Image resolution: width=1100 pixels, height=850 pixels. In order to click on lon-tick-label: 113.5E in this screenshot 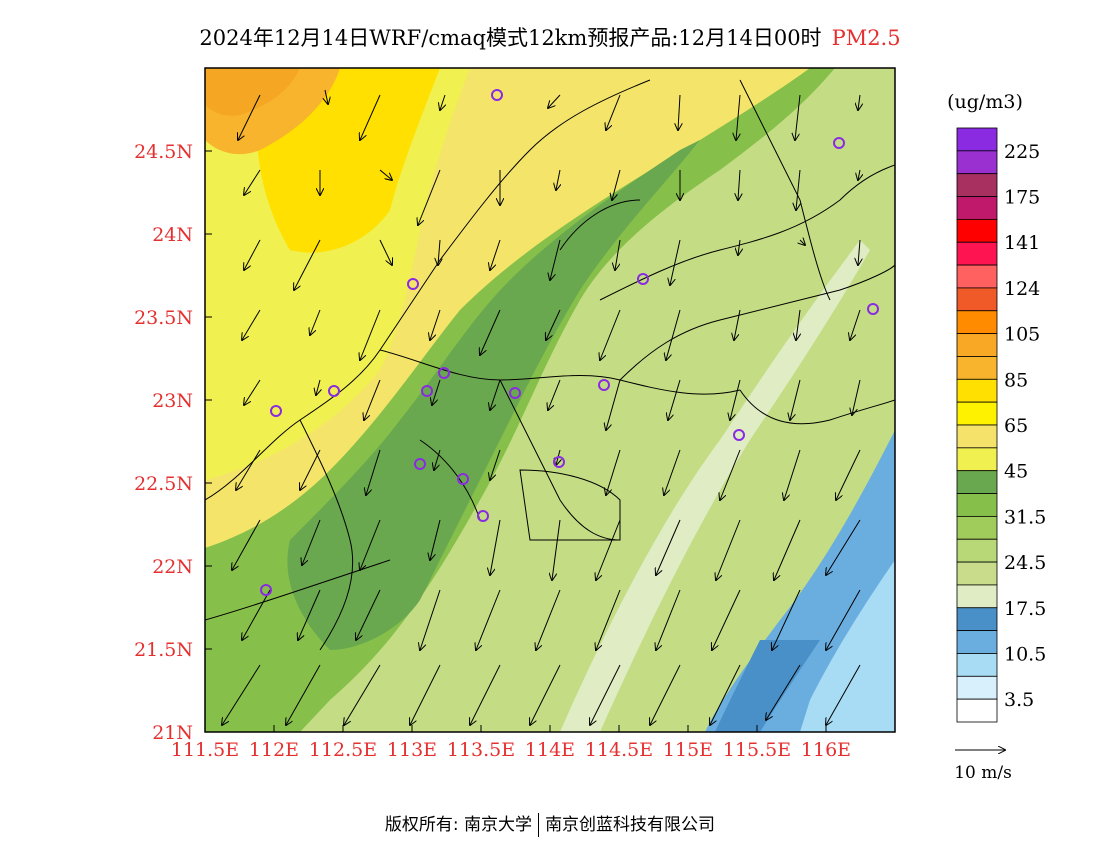, I will do `click(481, 750)`.